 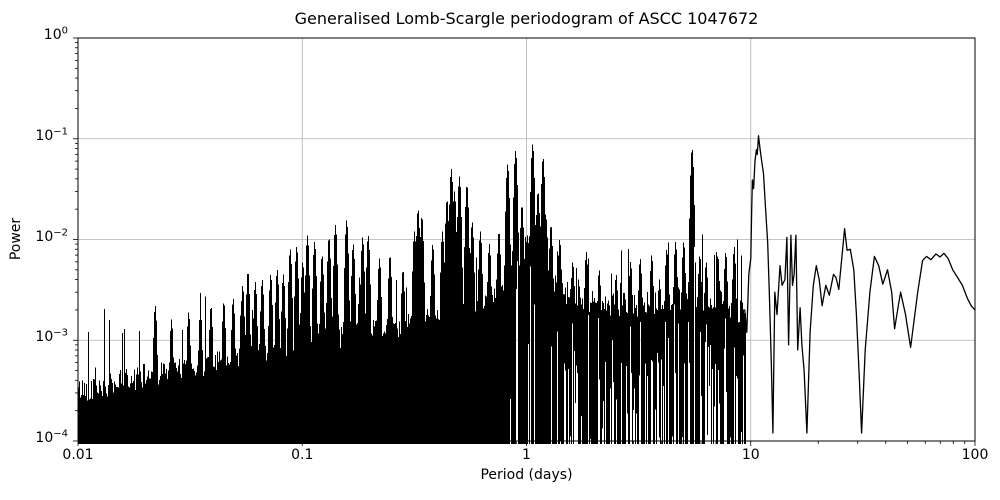 What do you see at coordinates (64, 31) in the screenshot?
I see `y-tick-exponent: 0` at bounding box center [64, 31].